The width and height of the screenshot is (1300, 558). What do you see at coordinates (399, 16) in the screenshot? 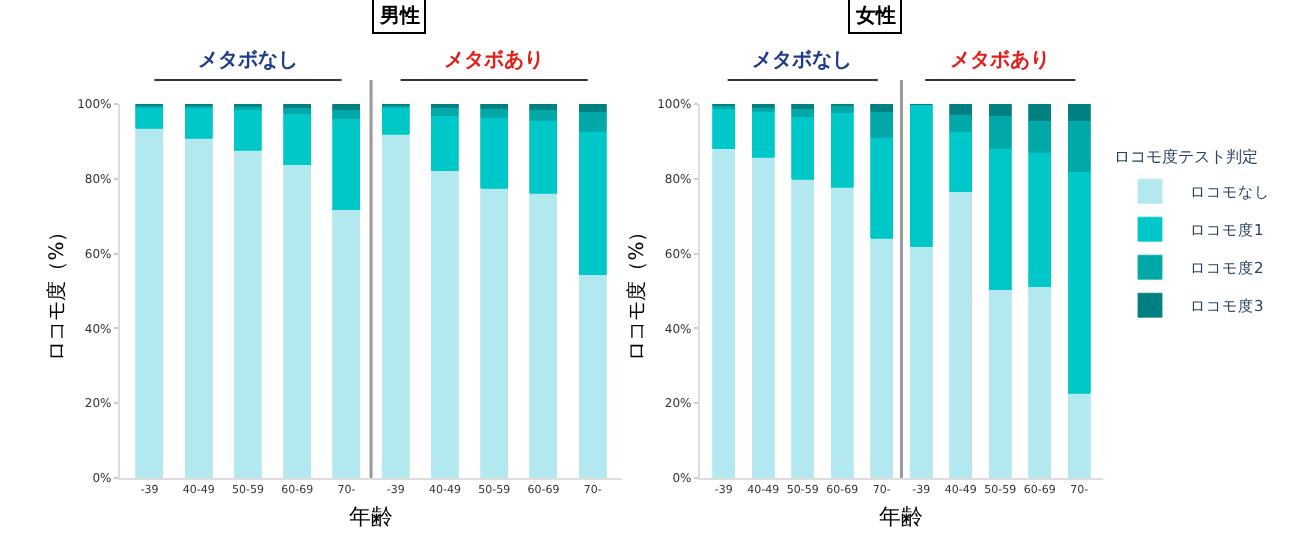
I see `chart-title: 男性` at bounding box center [399, 16].